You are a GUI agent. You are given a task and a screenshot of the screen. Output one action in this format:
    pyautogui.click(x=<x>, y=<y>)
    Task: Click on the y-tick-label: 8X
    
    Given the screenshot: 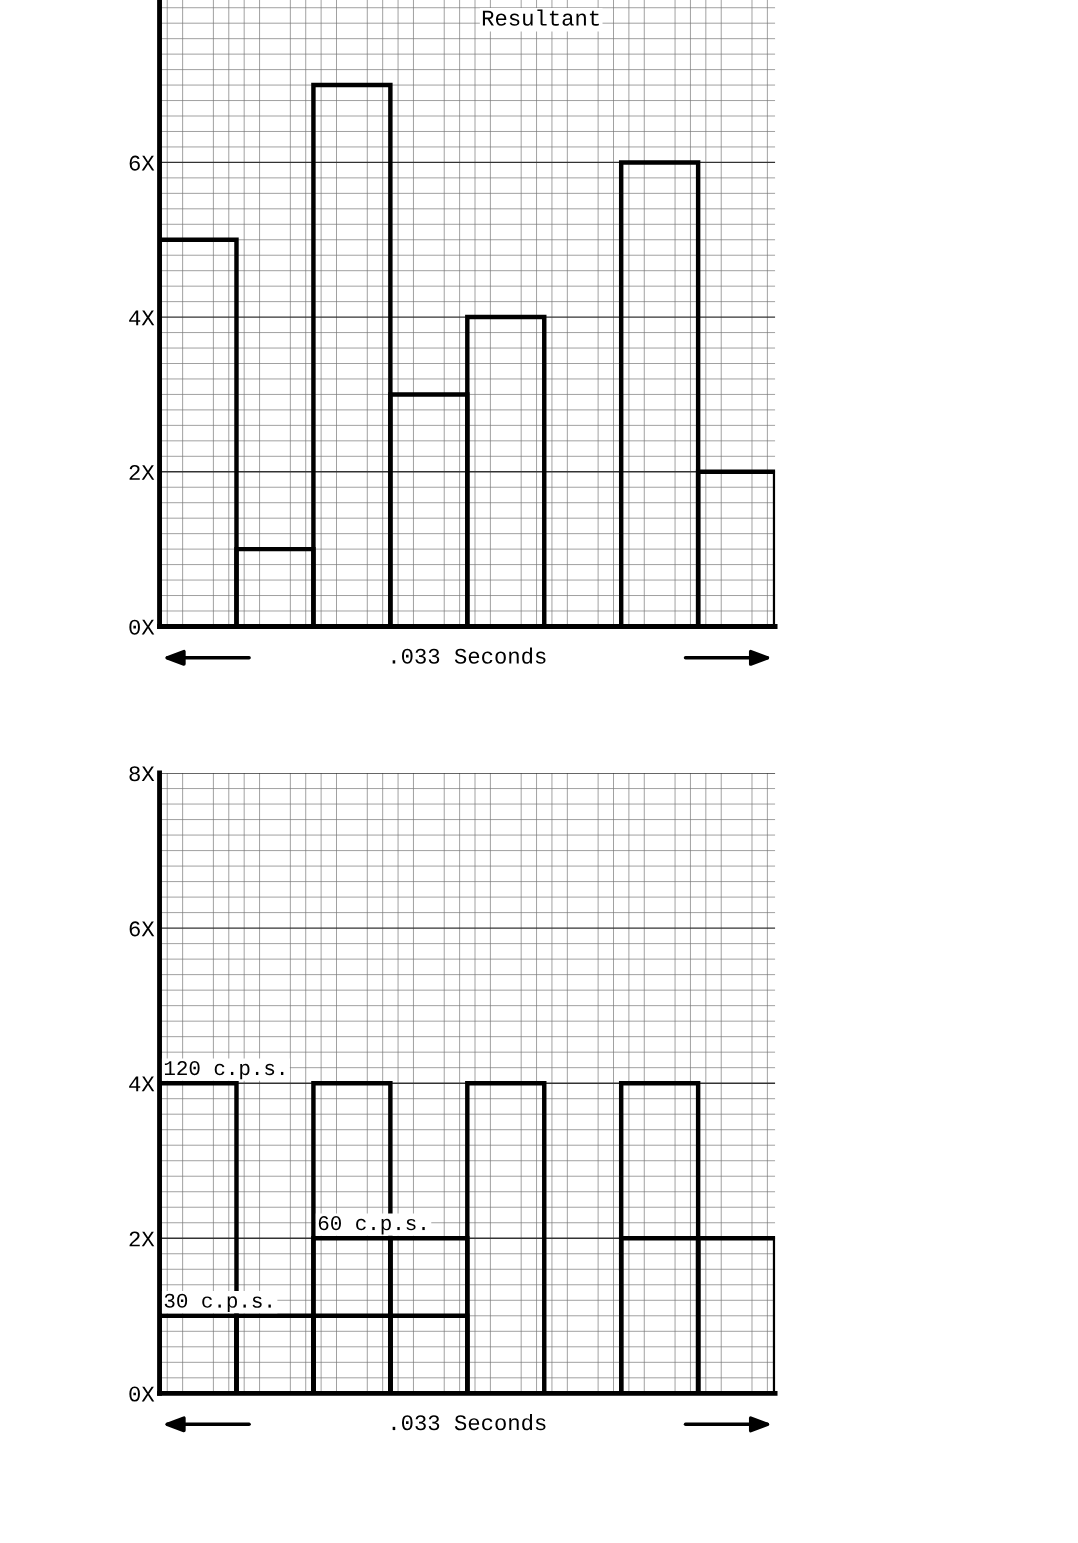 What is the action you would take?
    pyautogui.click(x=142, y=774)
    